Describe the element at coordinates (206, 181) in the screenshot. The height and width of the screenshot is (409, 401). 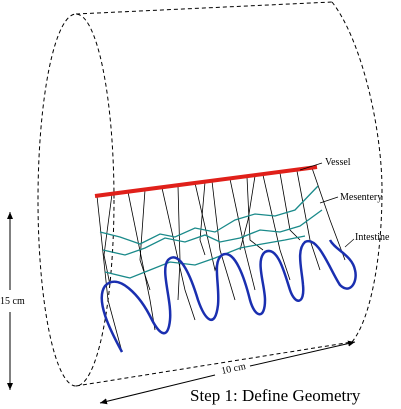
I see `vessel` at that location.